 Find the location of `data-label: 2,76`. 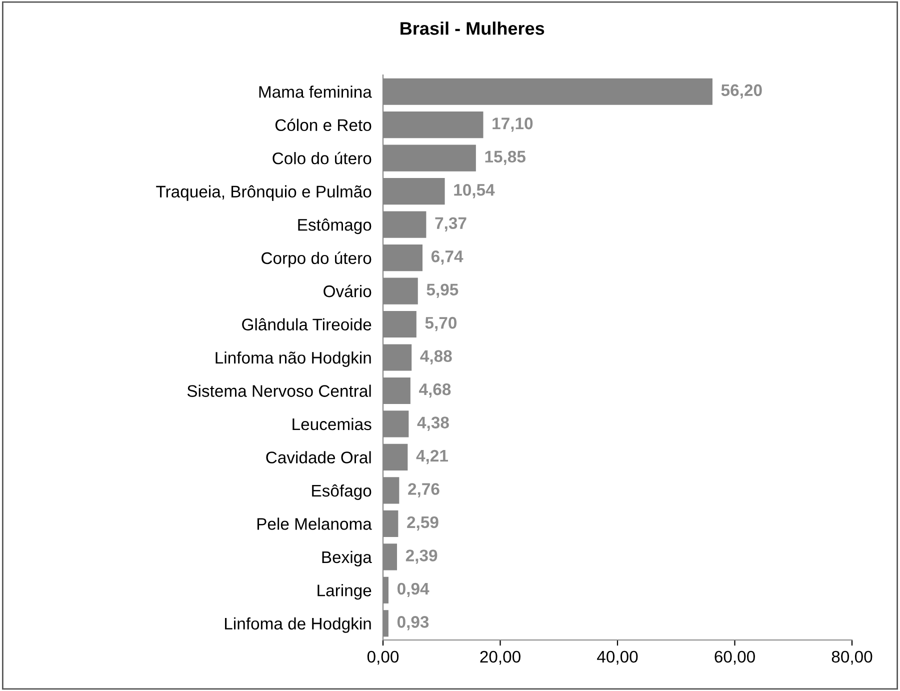

data-label: 2,76 is located at coordinates (424, 490).